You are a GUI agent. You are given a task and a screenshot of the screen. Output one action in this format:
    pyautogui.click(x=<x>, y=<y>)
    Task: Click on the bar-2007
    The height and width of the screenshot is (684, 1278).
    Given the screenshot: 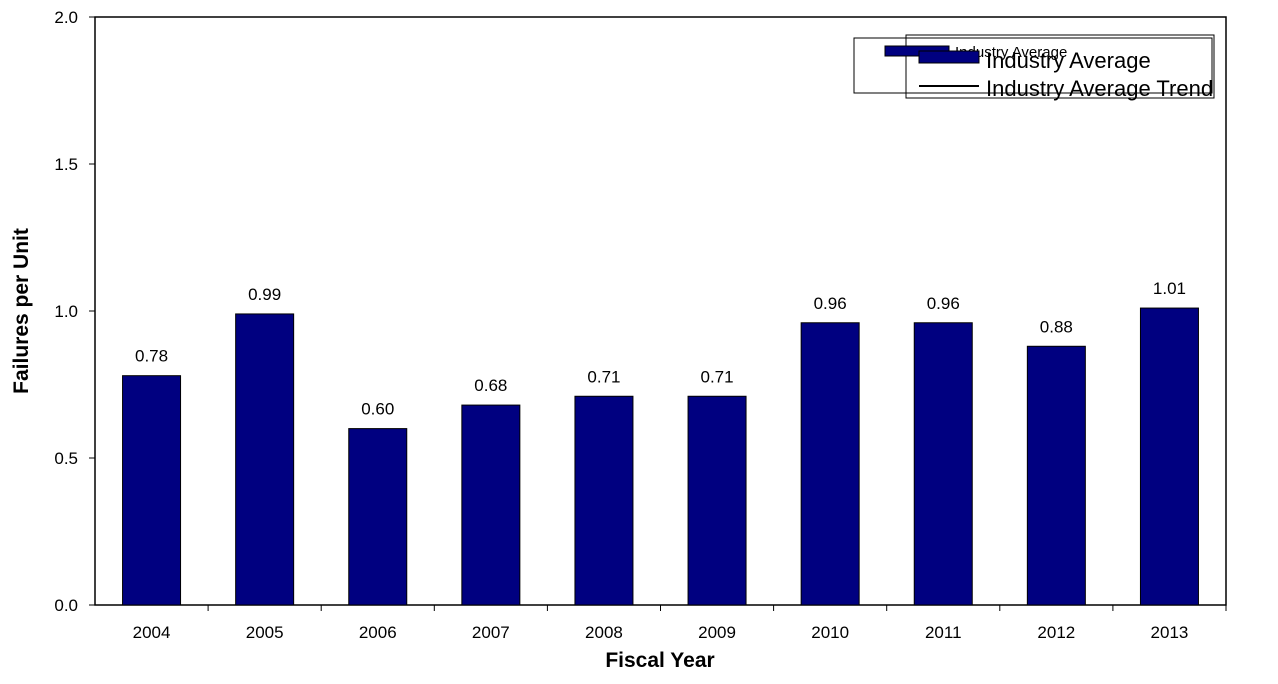 What is the action you would take?
    pyautogui.click(x=491, y=505)
    